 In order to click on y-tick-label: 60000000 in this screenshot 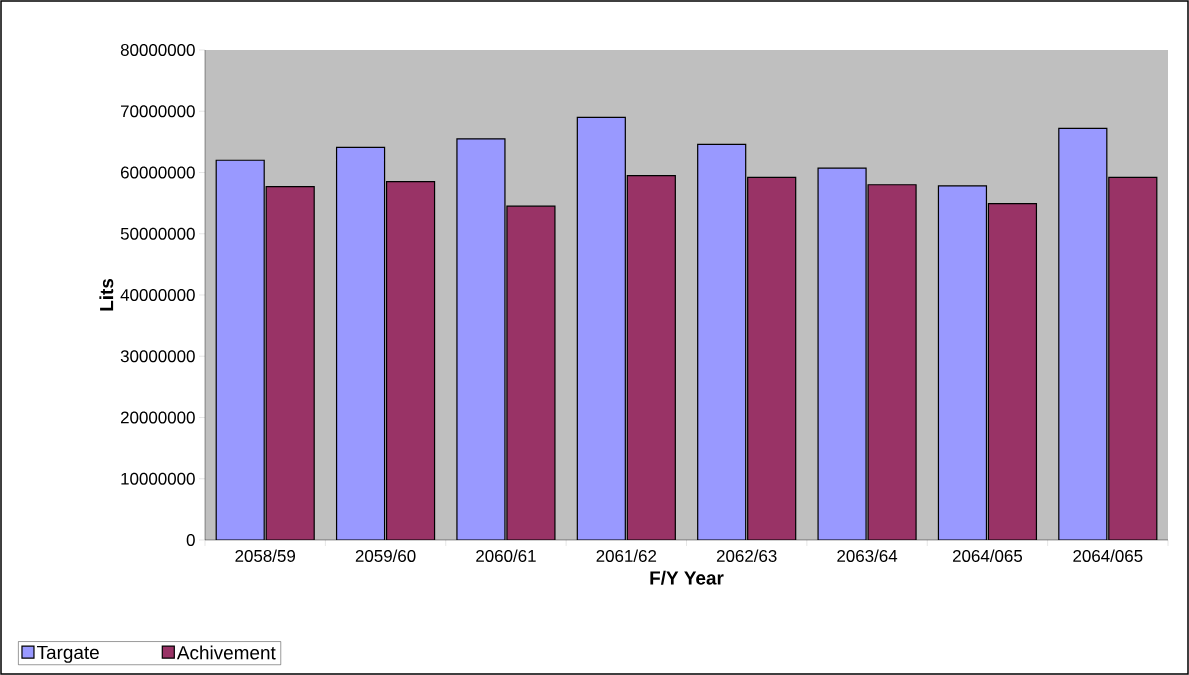, I will do `click(157, 172)`.